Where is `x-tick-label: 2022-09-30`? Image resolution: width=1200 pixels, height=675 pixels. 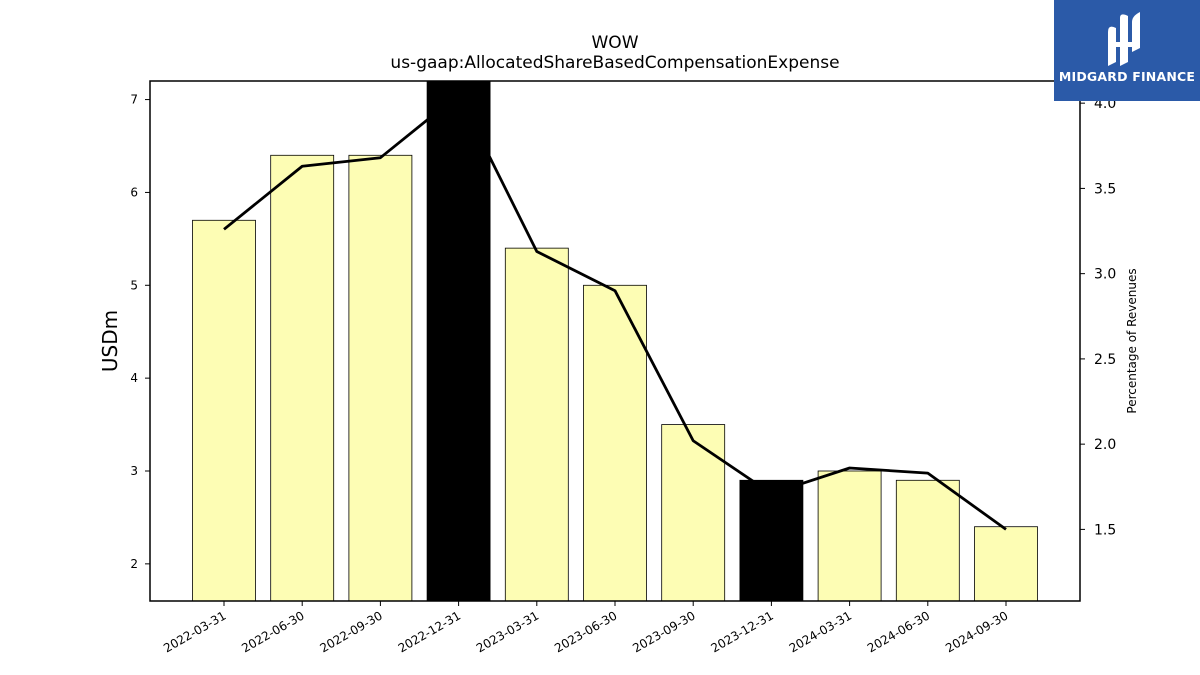
x-tick-label: 2022-09-30 is located at coordinates (350, 631).